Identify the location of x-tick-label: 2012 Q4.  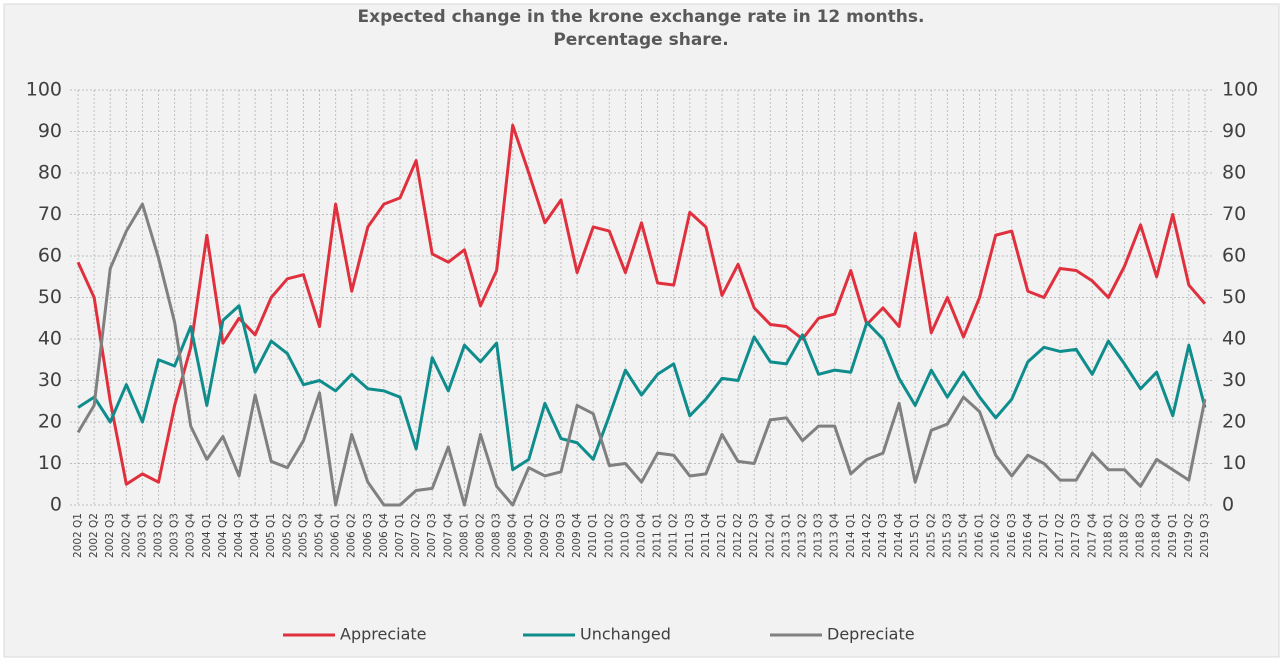
(770, 535).